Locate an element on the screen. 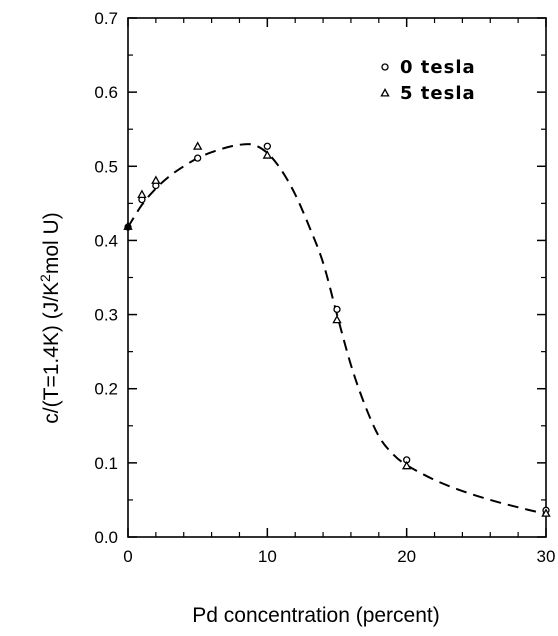  y-tick-label: 0.5 is located at coordinates (106, 166).